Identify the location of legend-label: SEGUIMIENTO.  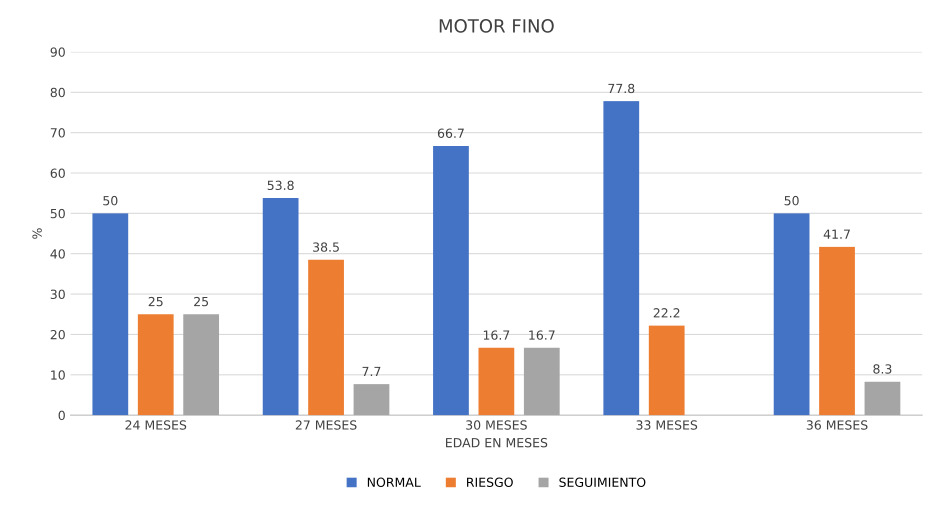
(602, 482).